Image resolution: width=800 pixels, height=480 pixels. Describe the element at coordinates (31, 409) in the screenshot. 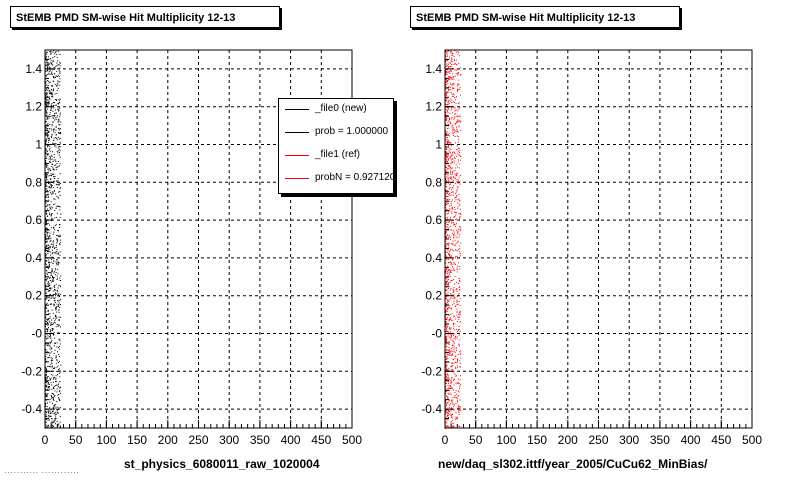

I see `y-tick-label: -0.4` at that location.